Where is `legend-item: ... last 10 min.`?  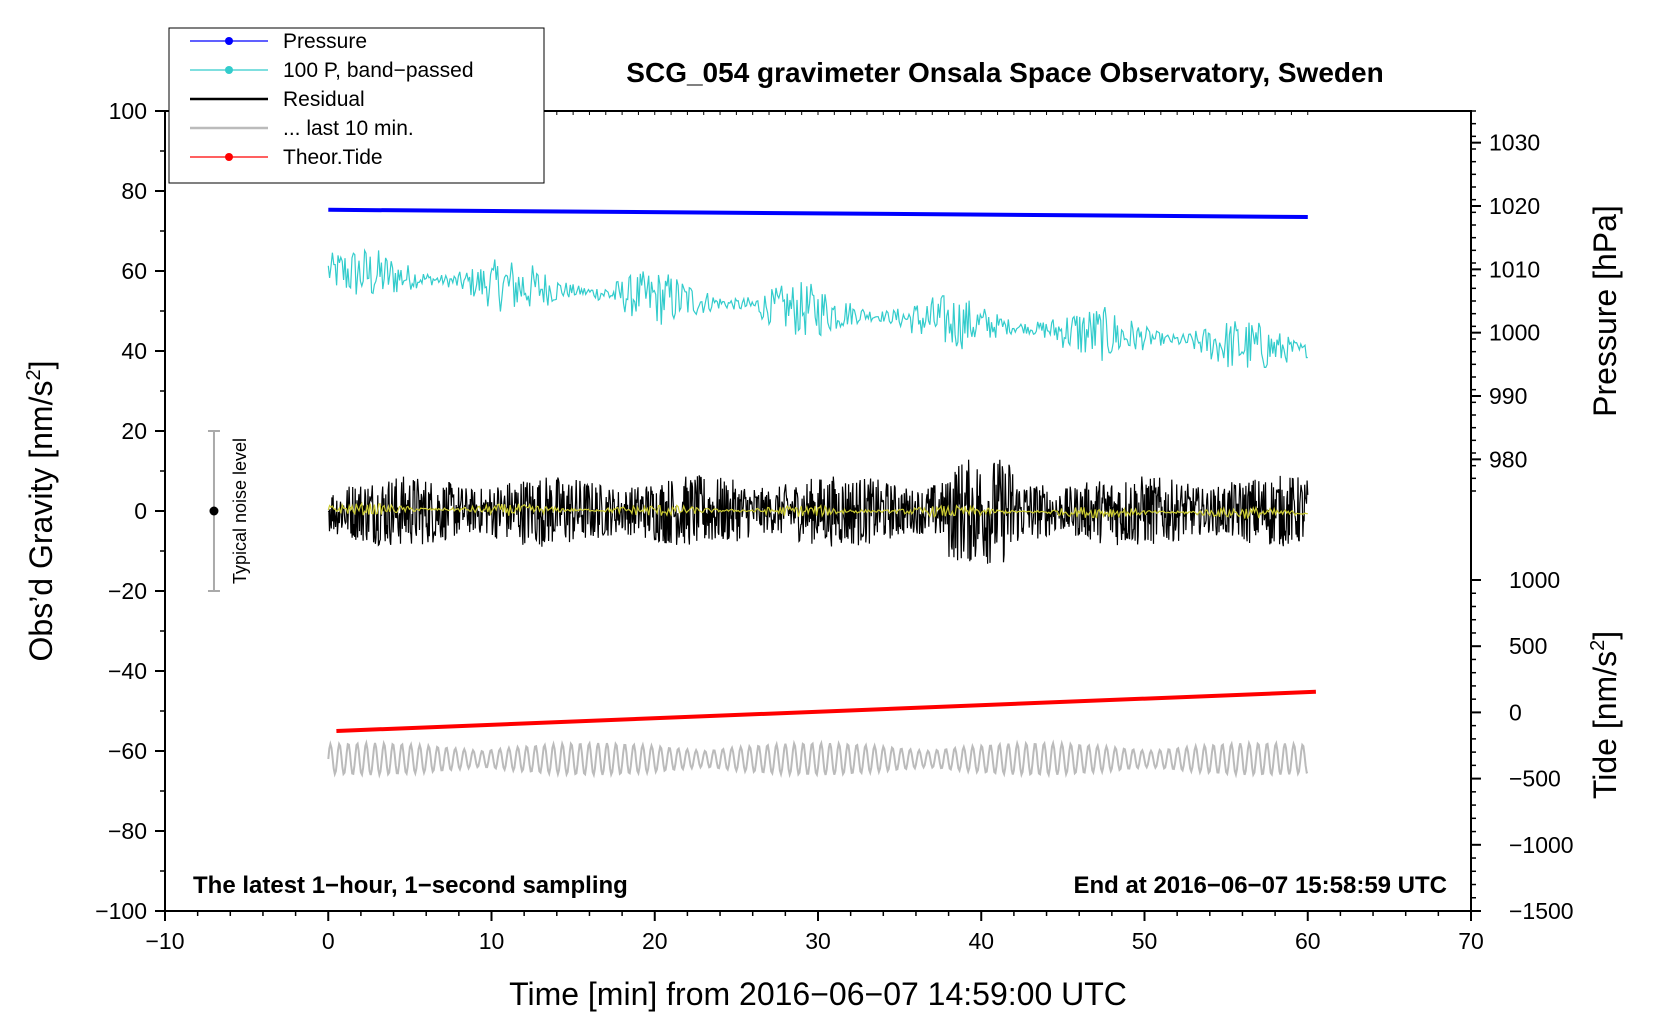 legend-item: ... last 10 min. is located at coordinates (302, 128).